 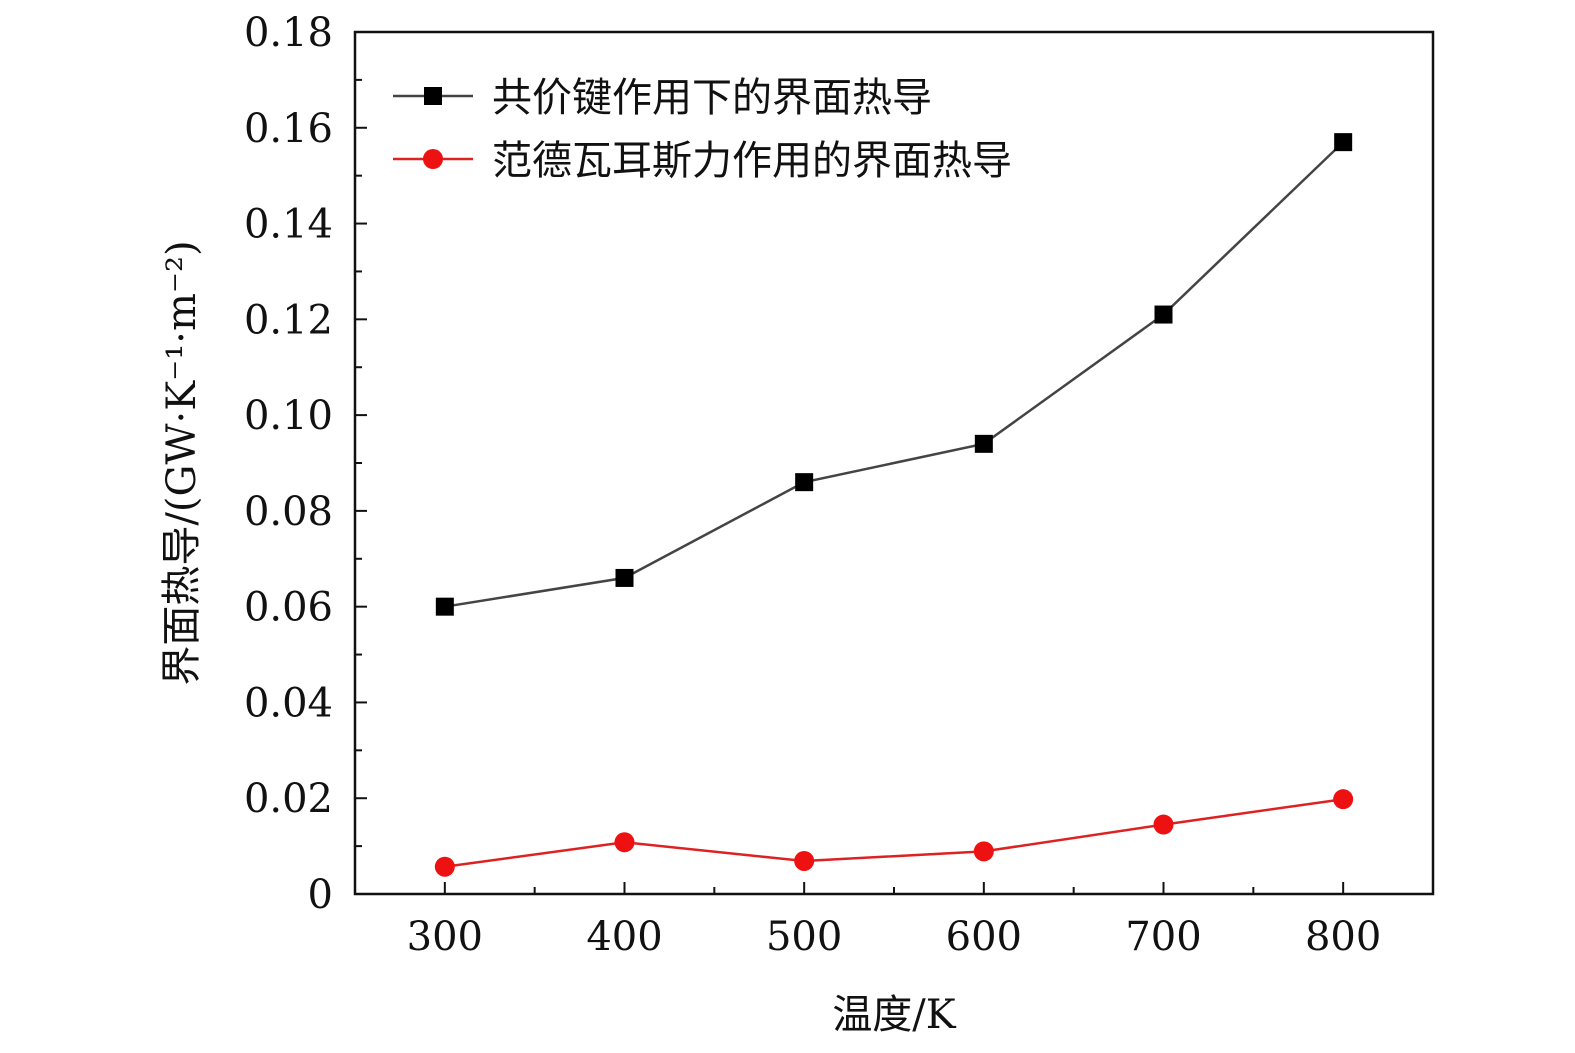 I want to click on x-axis-title: 温度/K, so click(x=894, y=1015).